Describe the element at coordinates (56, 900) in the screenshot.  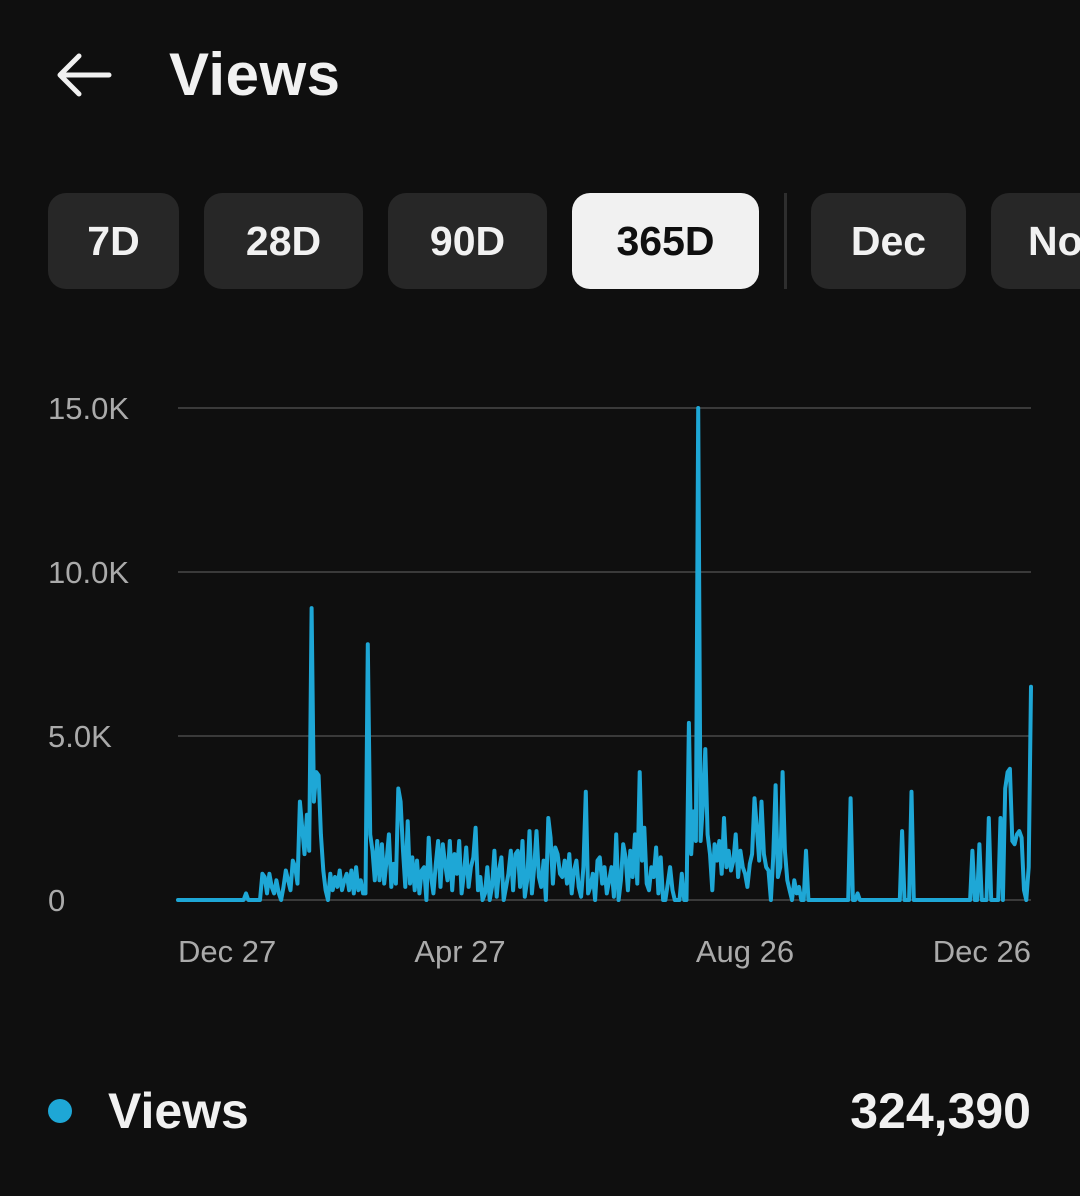
I see `y-tick-label: 0` at that location.